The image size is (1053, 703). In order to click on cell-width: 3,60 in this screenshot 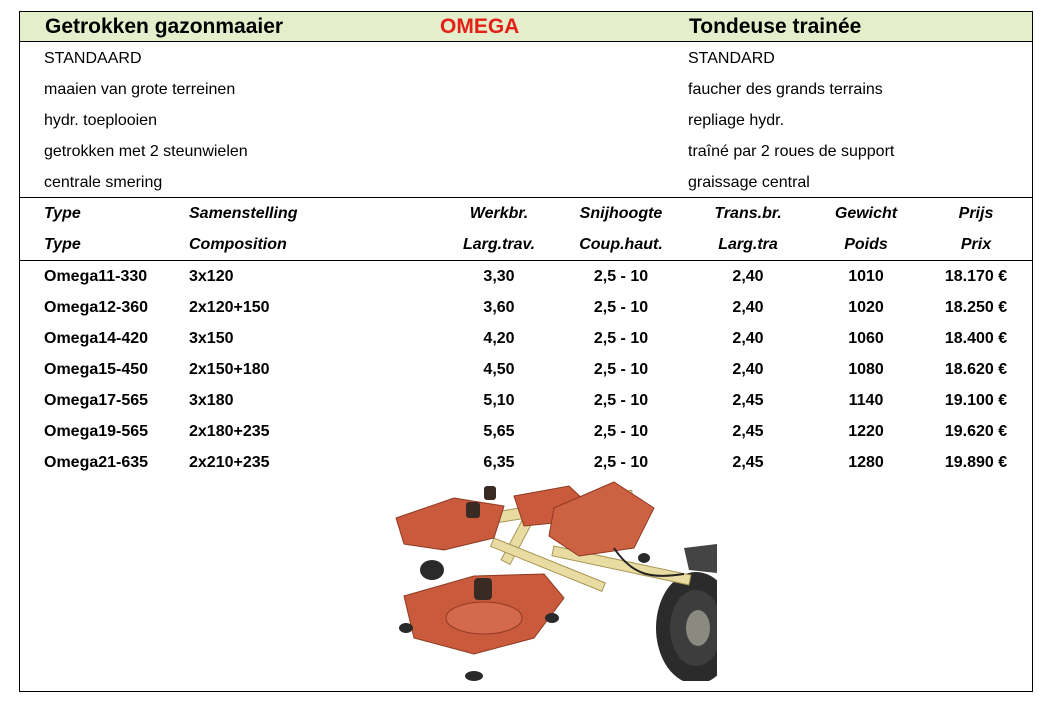, I will do `click(499, 307)`.